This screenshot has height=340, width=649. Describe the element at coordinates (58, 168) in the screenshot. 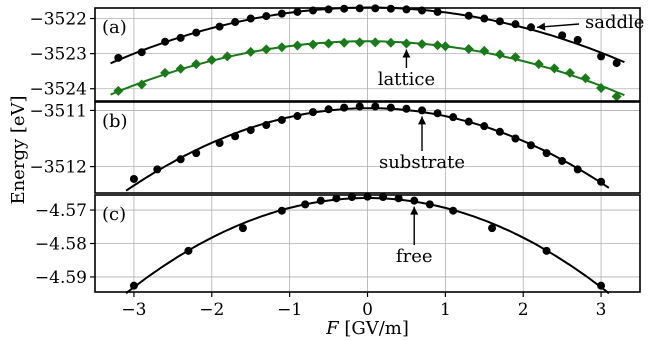

I see `y-tick-label: −3512` at that location.